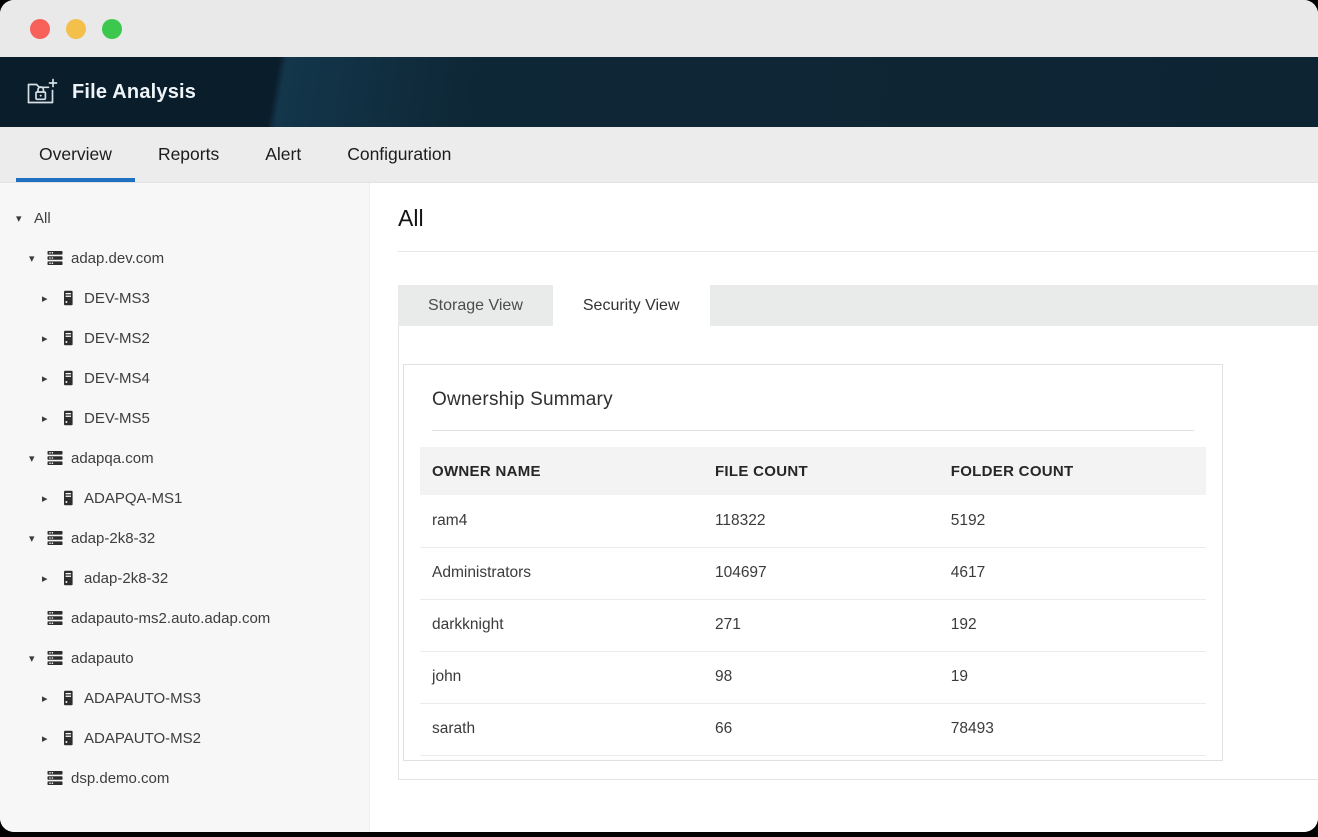  What do you see at coordinates (184, 618) in the screenshot?
I see `tree-item-adapauto-ms2-auto-adap-com: adapauto-ms2.auto.adap.com` at bounding box center [184, 618].